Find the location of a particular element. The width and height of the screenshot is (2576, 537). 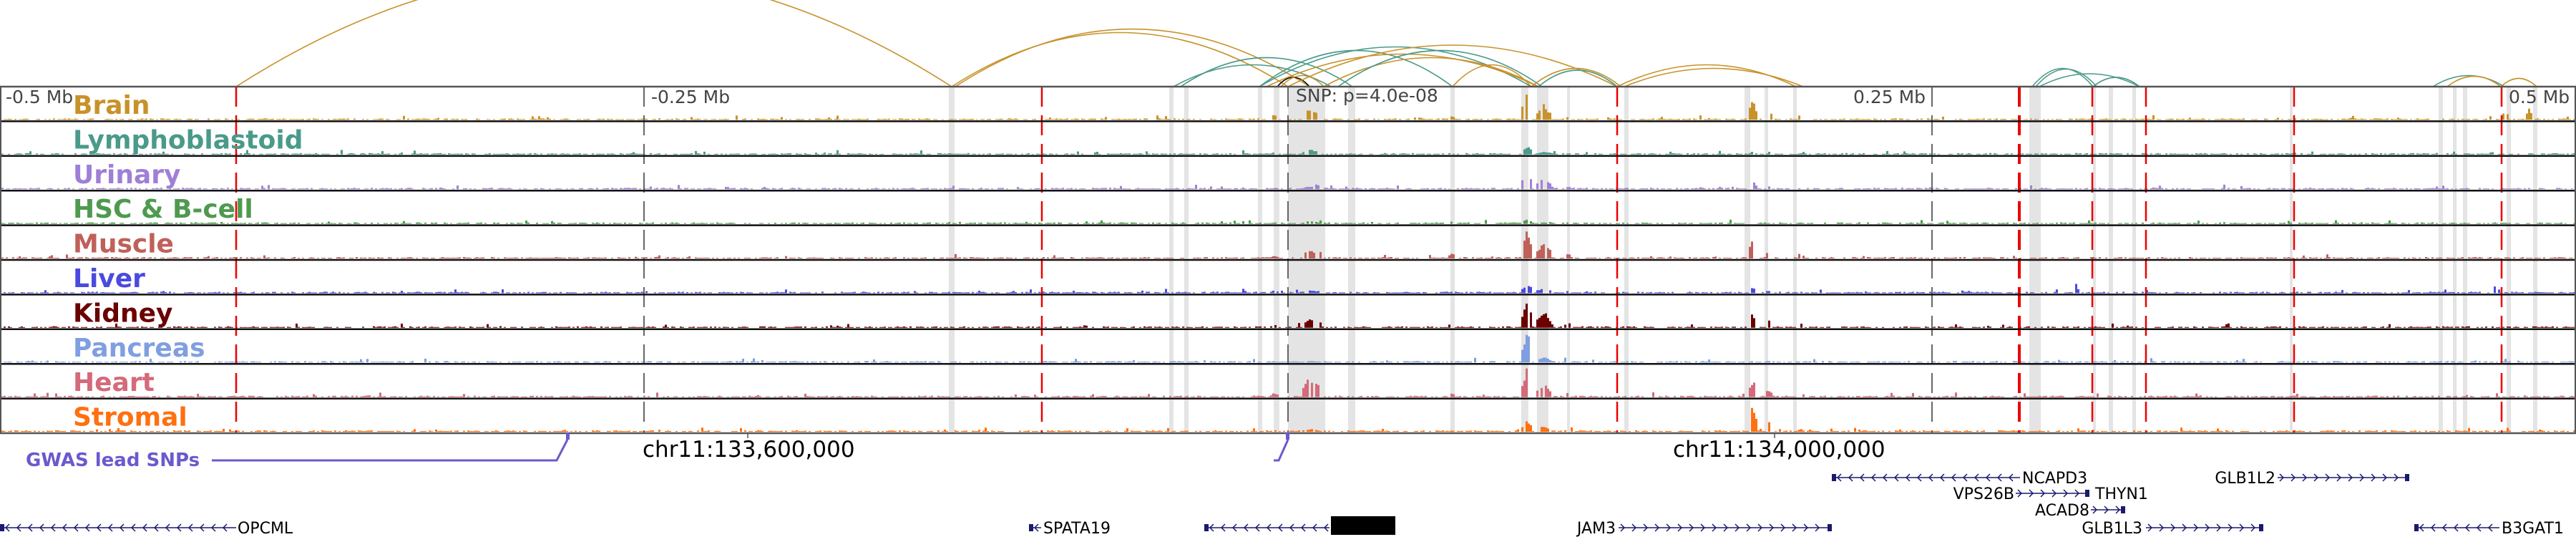

track-label: Stromal is located at coordinates (130, 417).